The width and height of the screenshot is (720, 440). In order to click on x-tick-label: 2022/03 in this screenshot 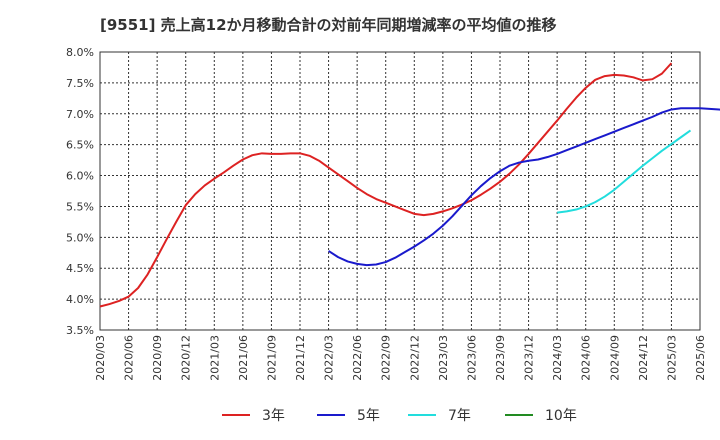, I will do `click(329, 358)`.